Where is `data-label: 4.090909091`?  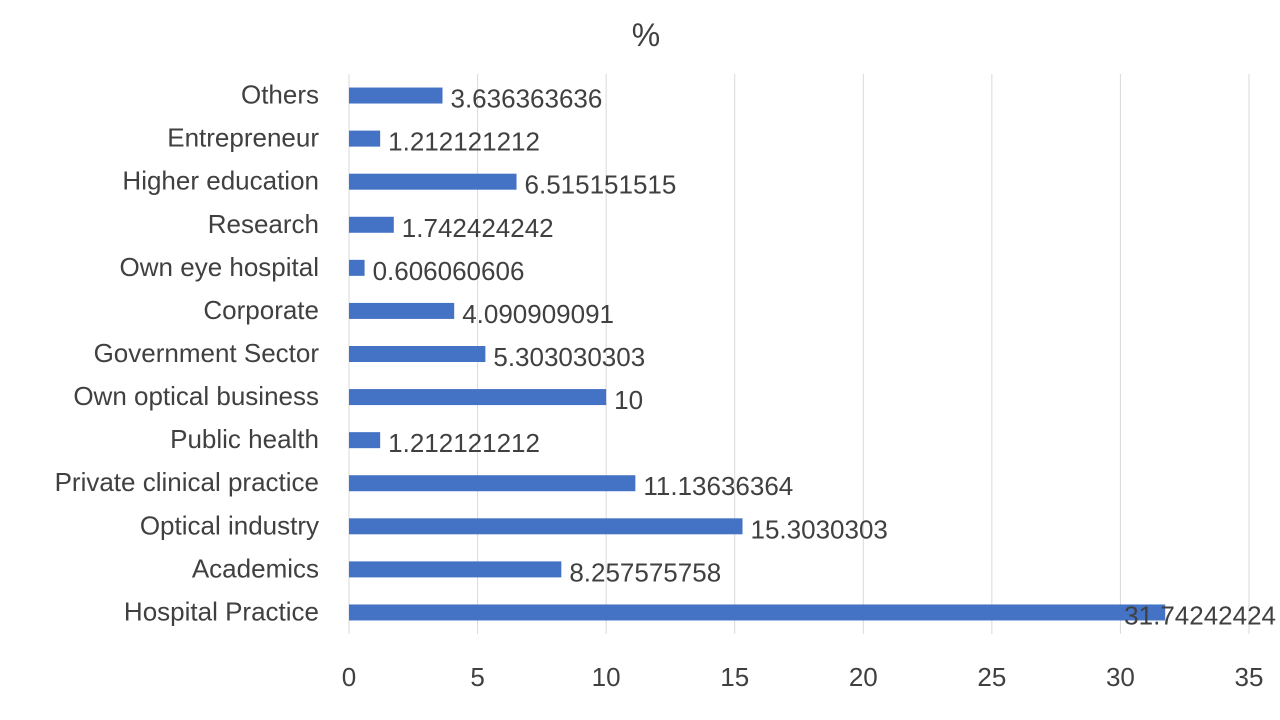
data-label: 4.090909091 is located at coordinates (538, 314).